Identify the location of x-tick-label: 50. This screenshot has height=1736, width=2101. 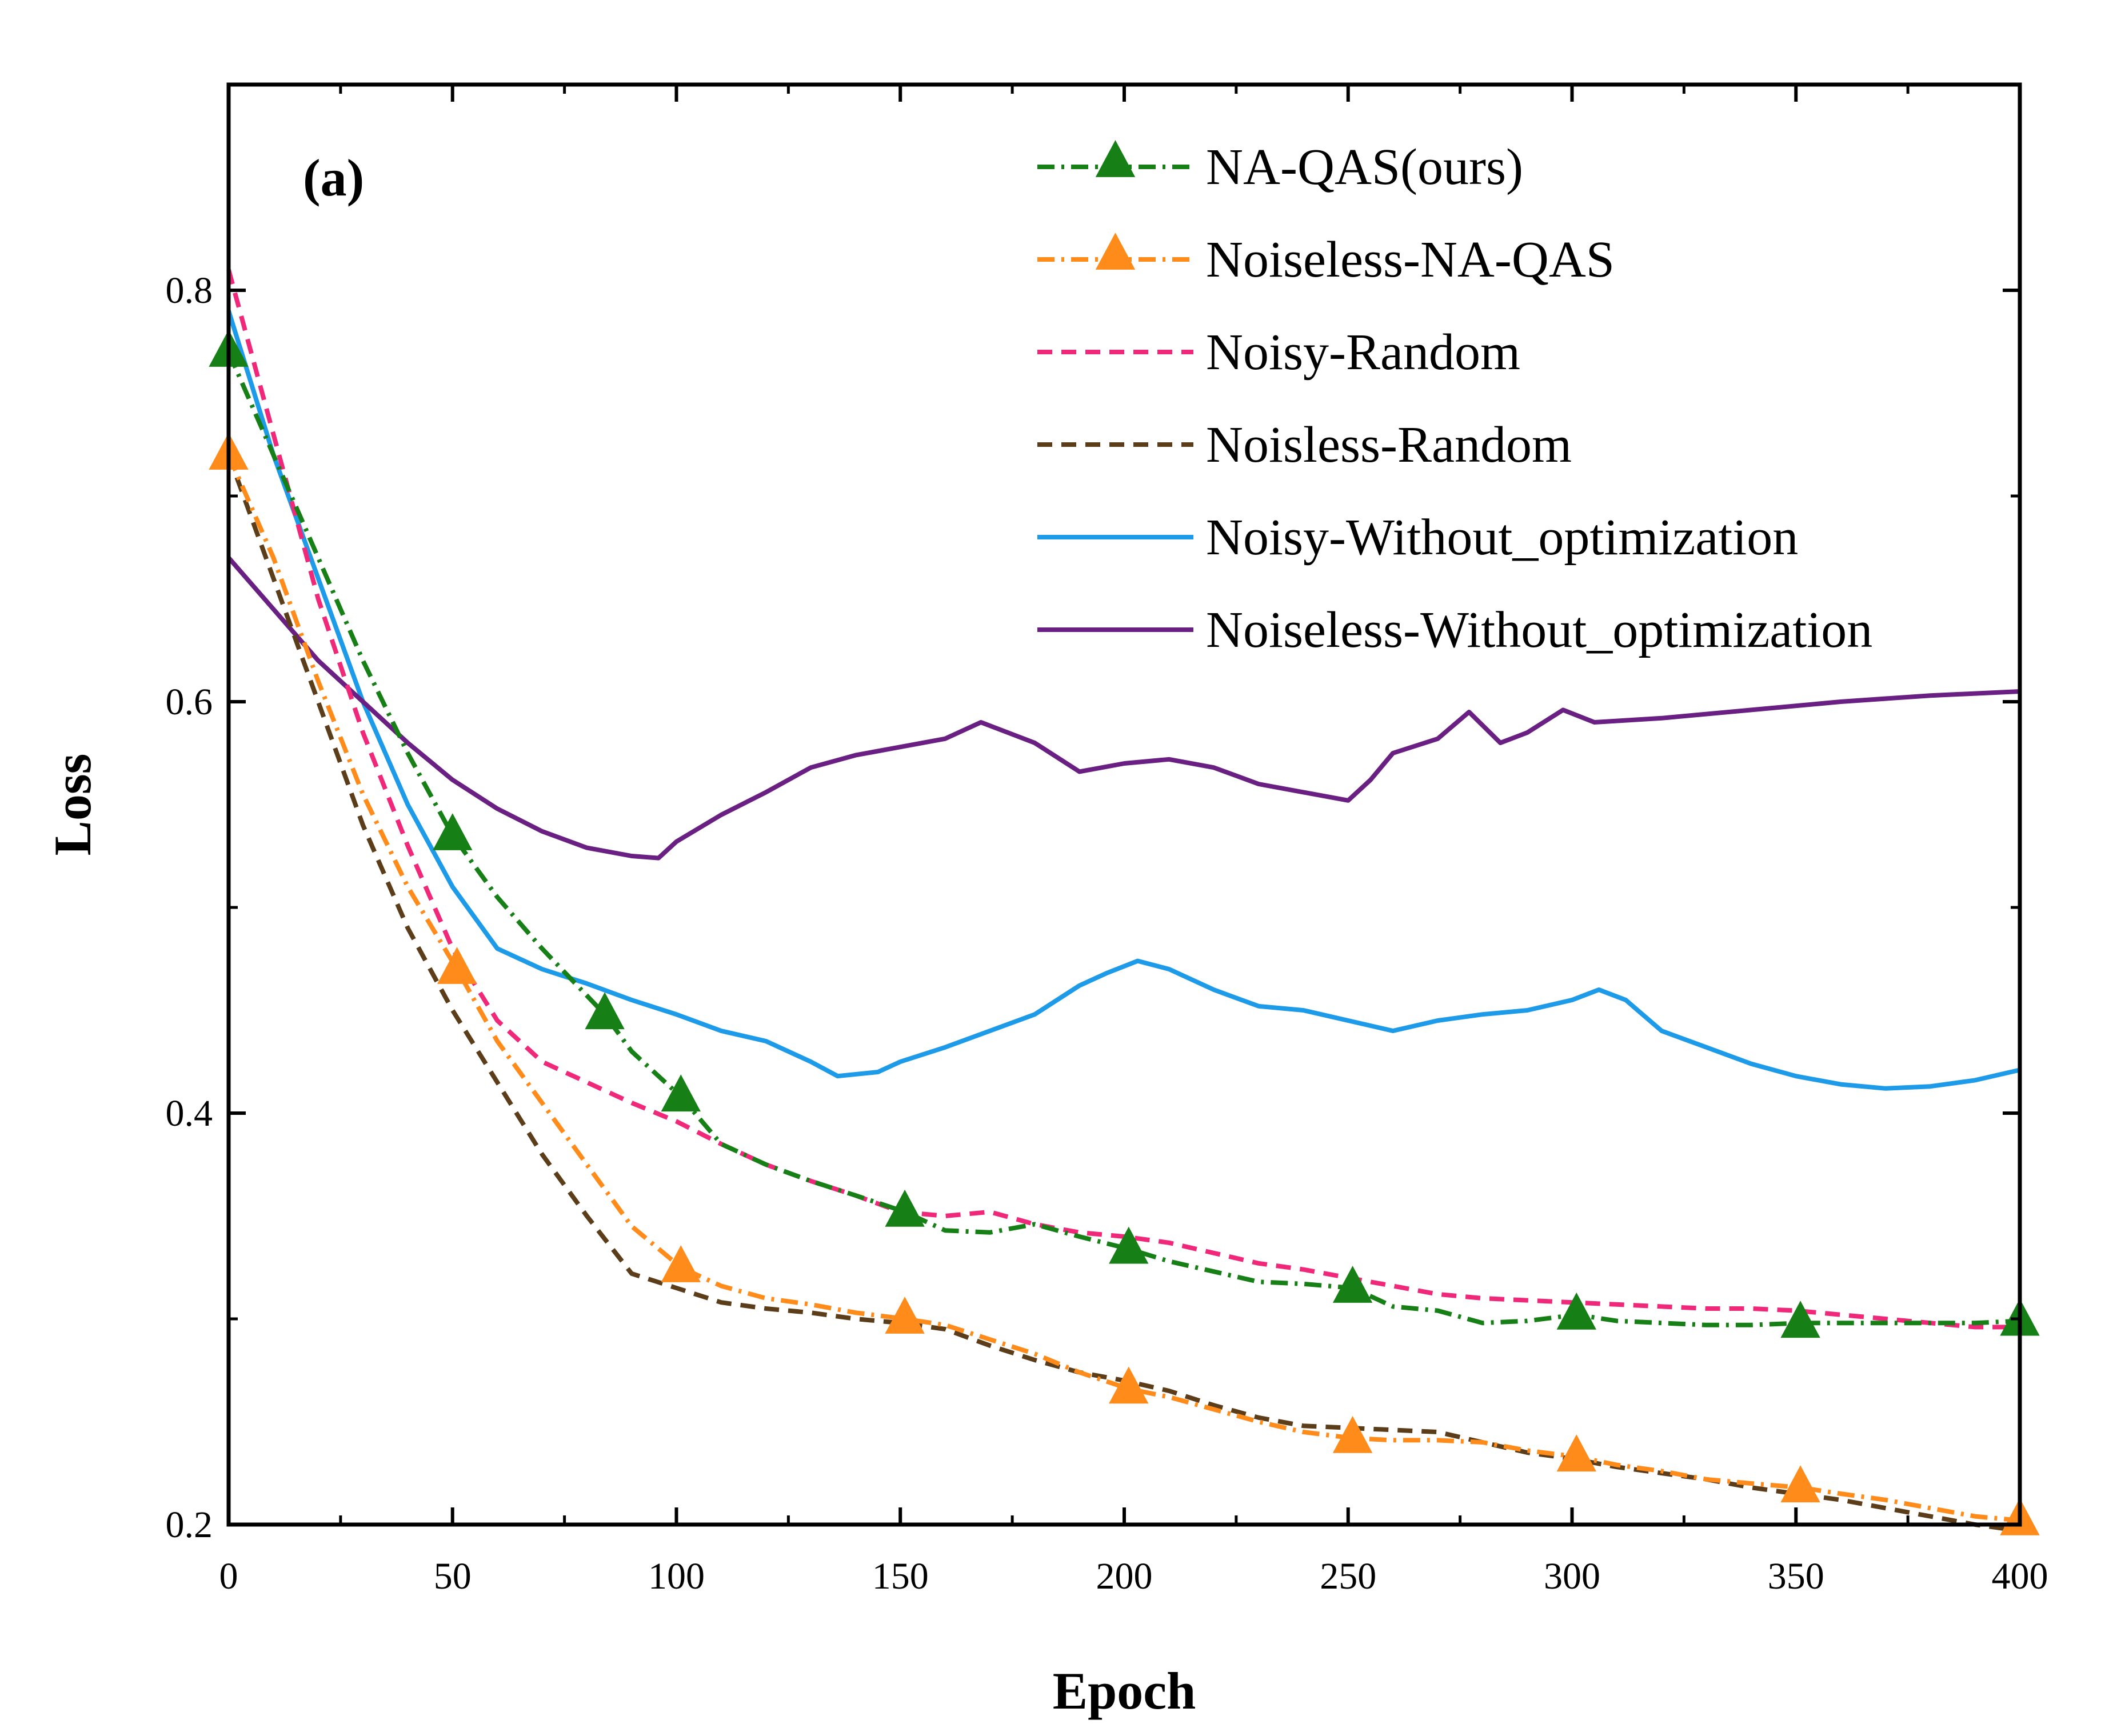
(453, 1576).